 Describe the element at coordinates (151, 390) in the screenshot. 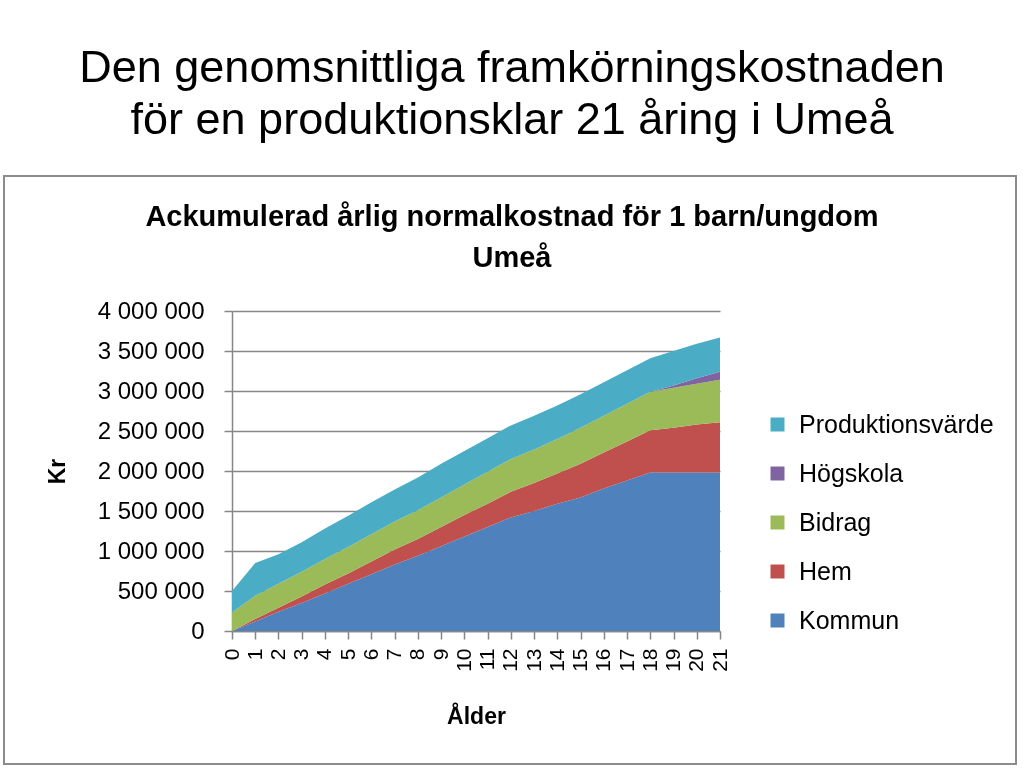

I see `y-tick-label: 3 000 000` at that location.